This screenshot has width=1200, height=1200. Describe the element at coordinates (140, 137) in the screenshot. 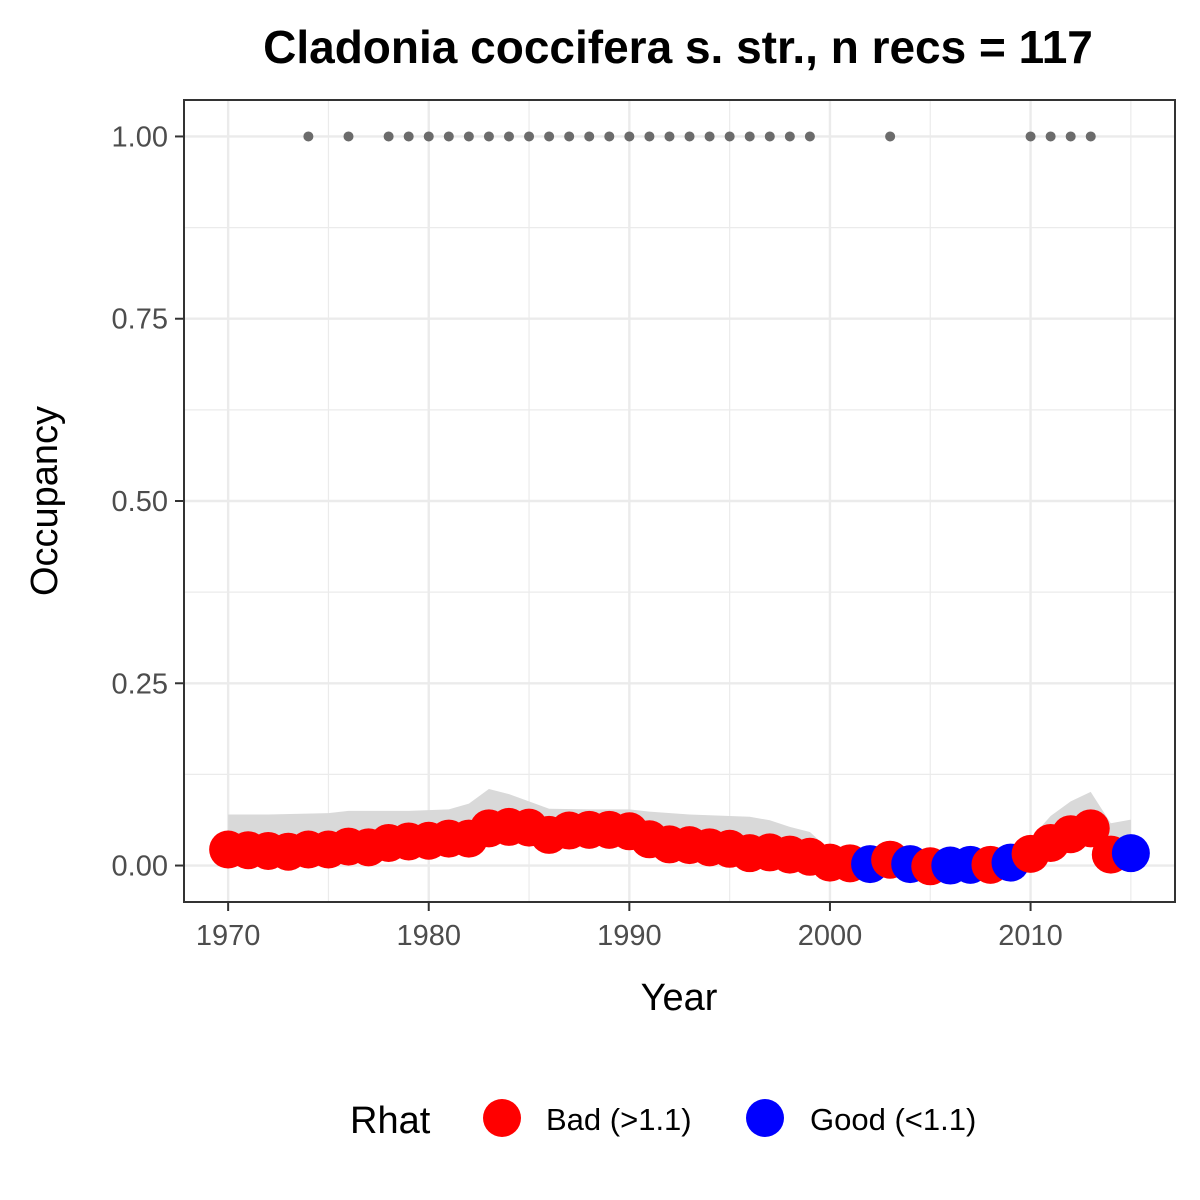

I see `y-tick-label: 1.00` at that location.